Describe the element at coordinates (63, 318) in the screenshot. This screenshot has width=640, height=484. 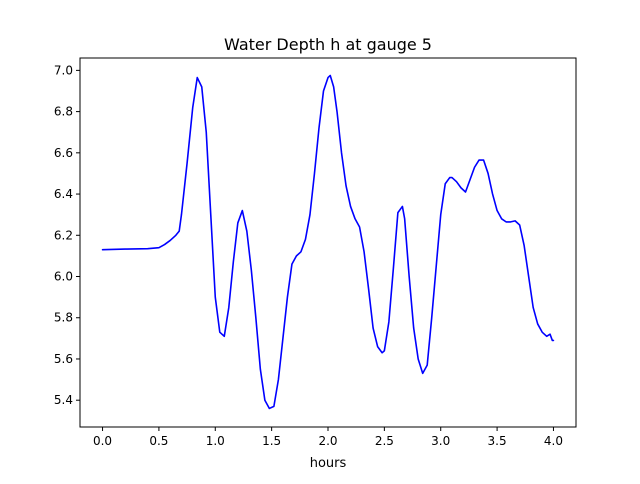
I see `y-tick-label: 5.8` at that location.